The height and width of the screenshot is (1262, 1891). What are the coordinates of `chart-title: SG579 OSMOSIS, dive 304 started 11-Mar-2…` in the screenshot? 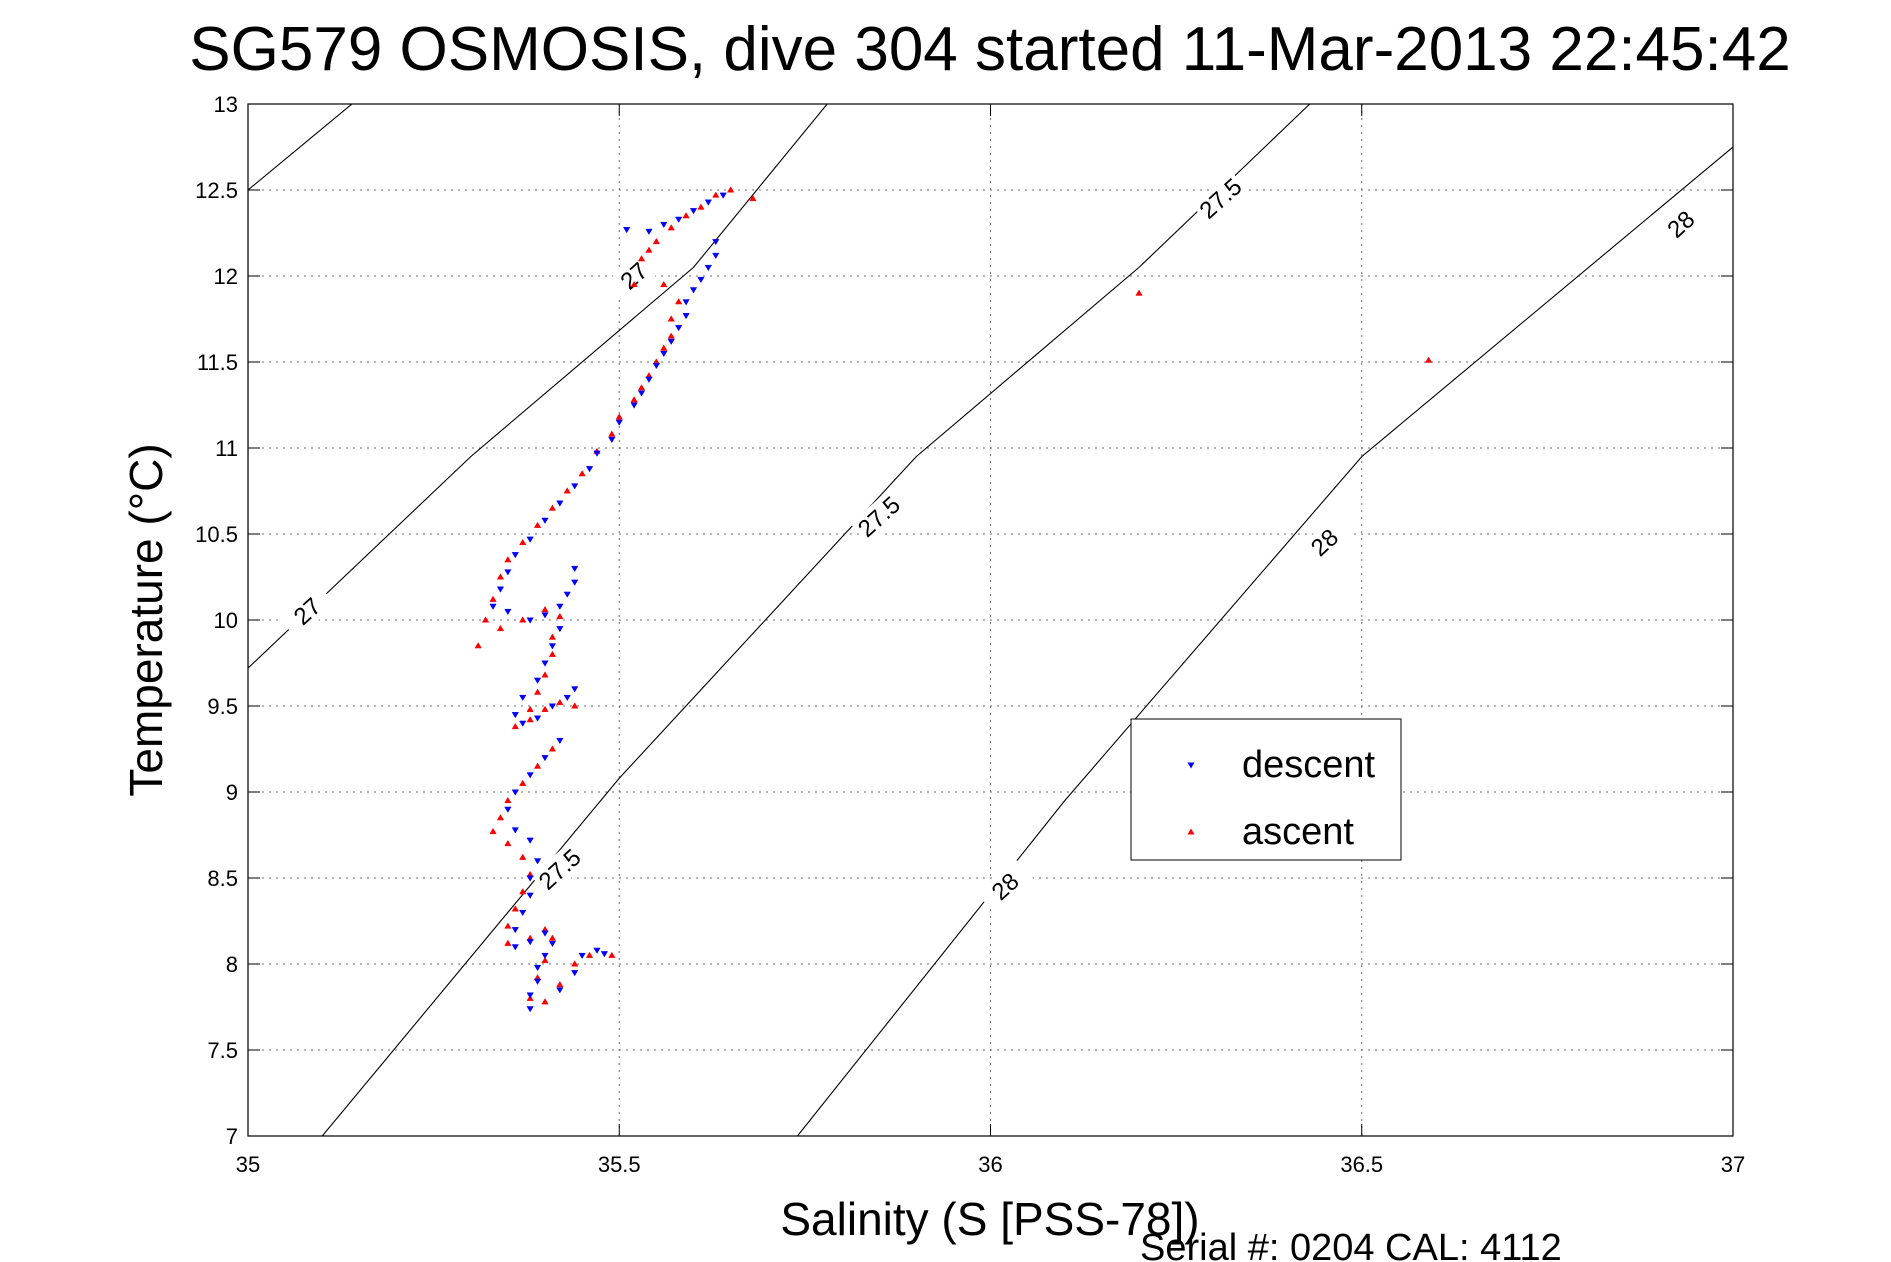 It's located at (989, 49).